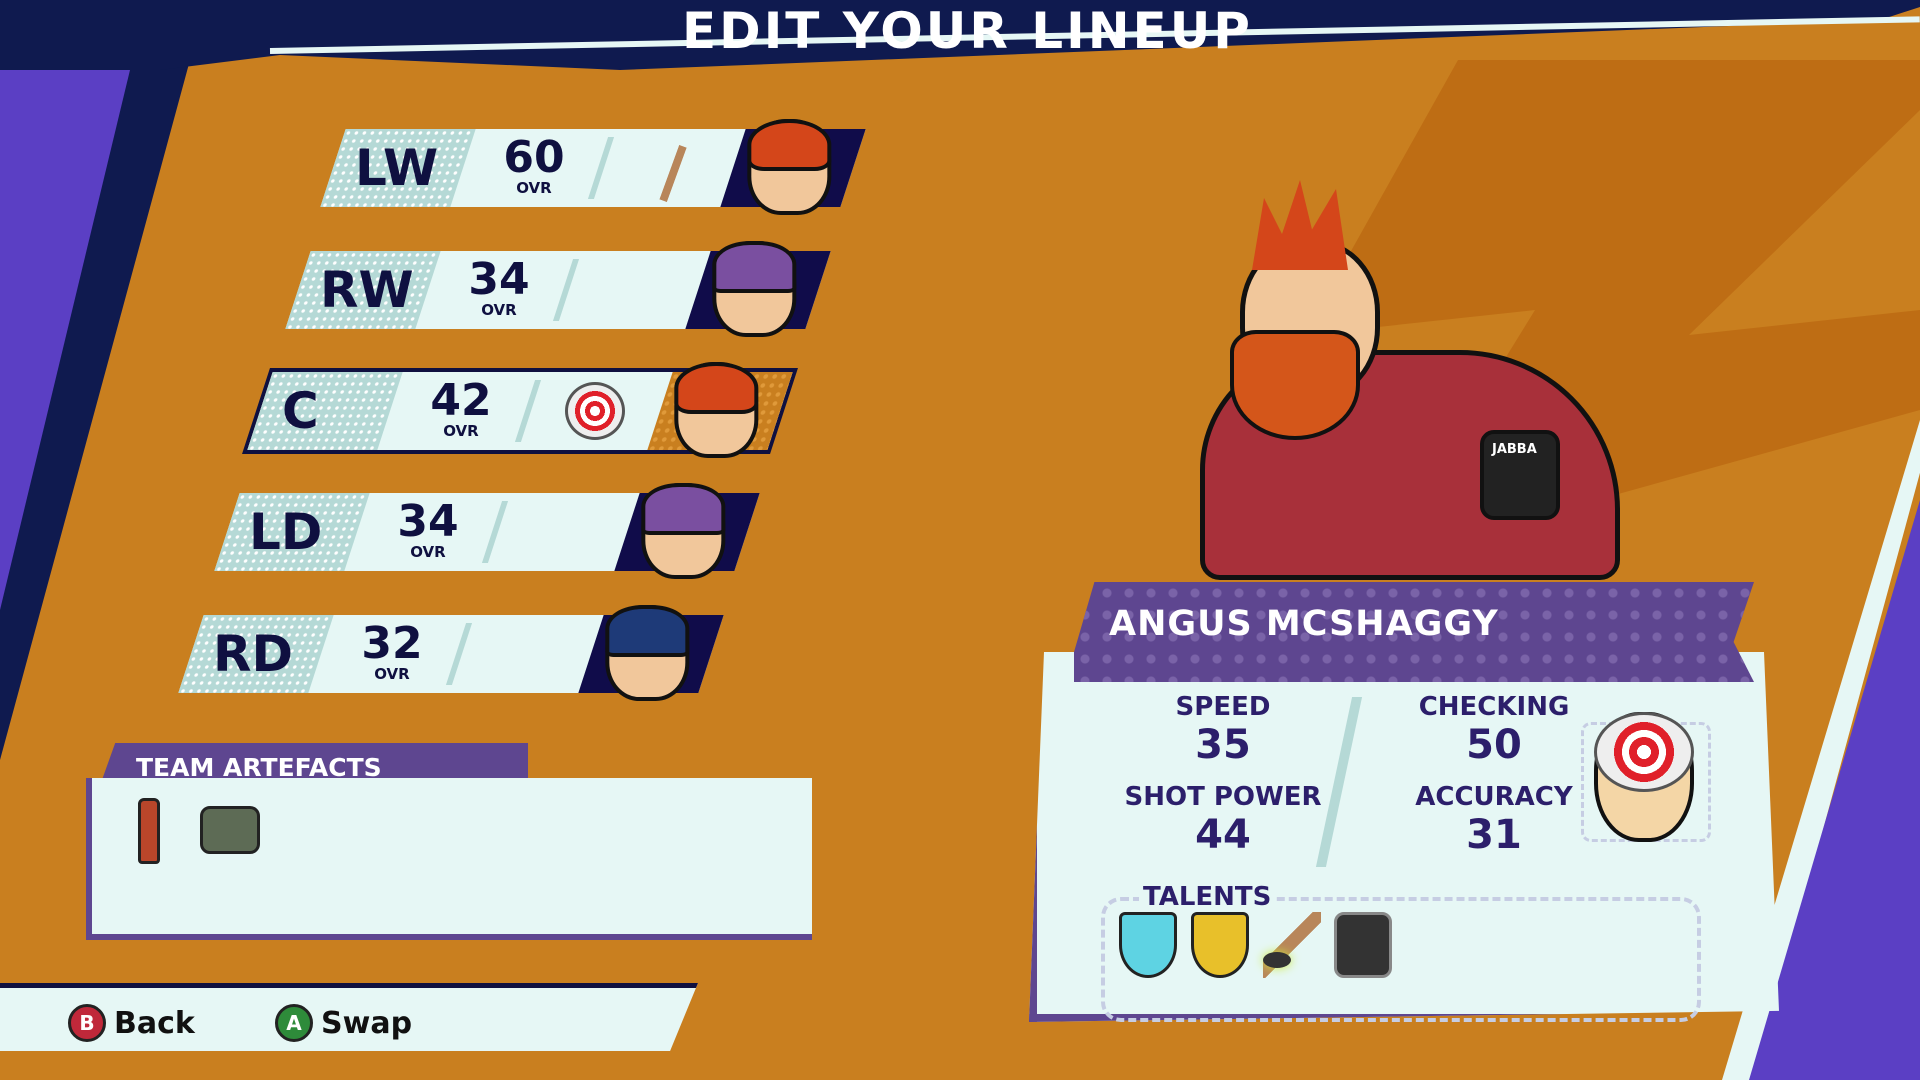  What do you see at coordinates (534, 157) in the screenshot?
I see `ovr-value: 60` at bounding box center [534, 157].